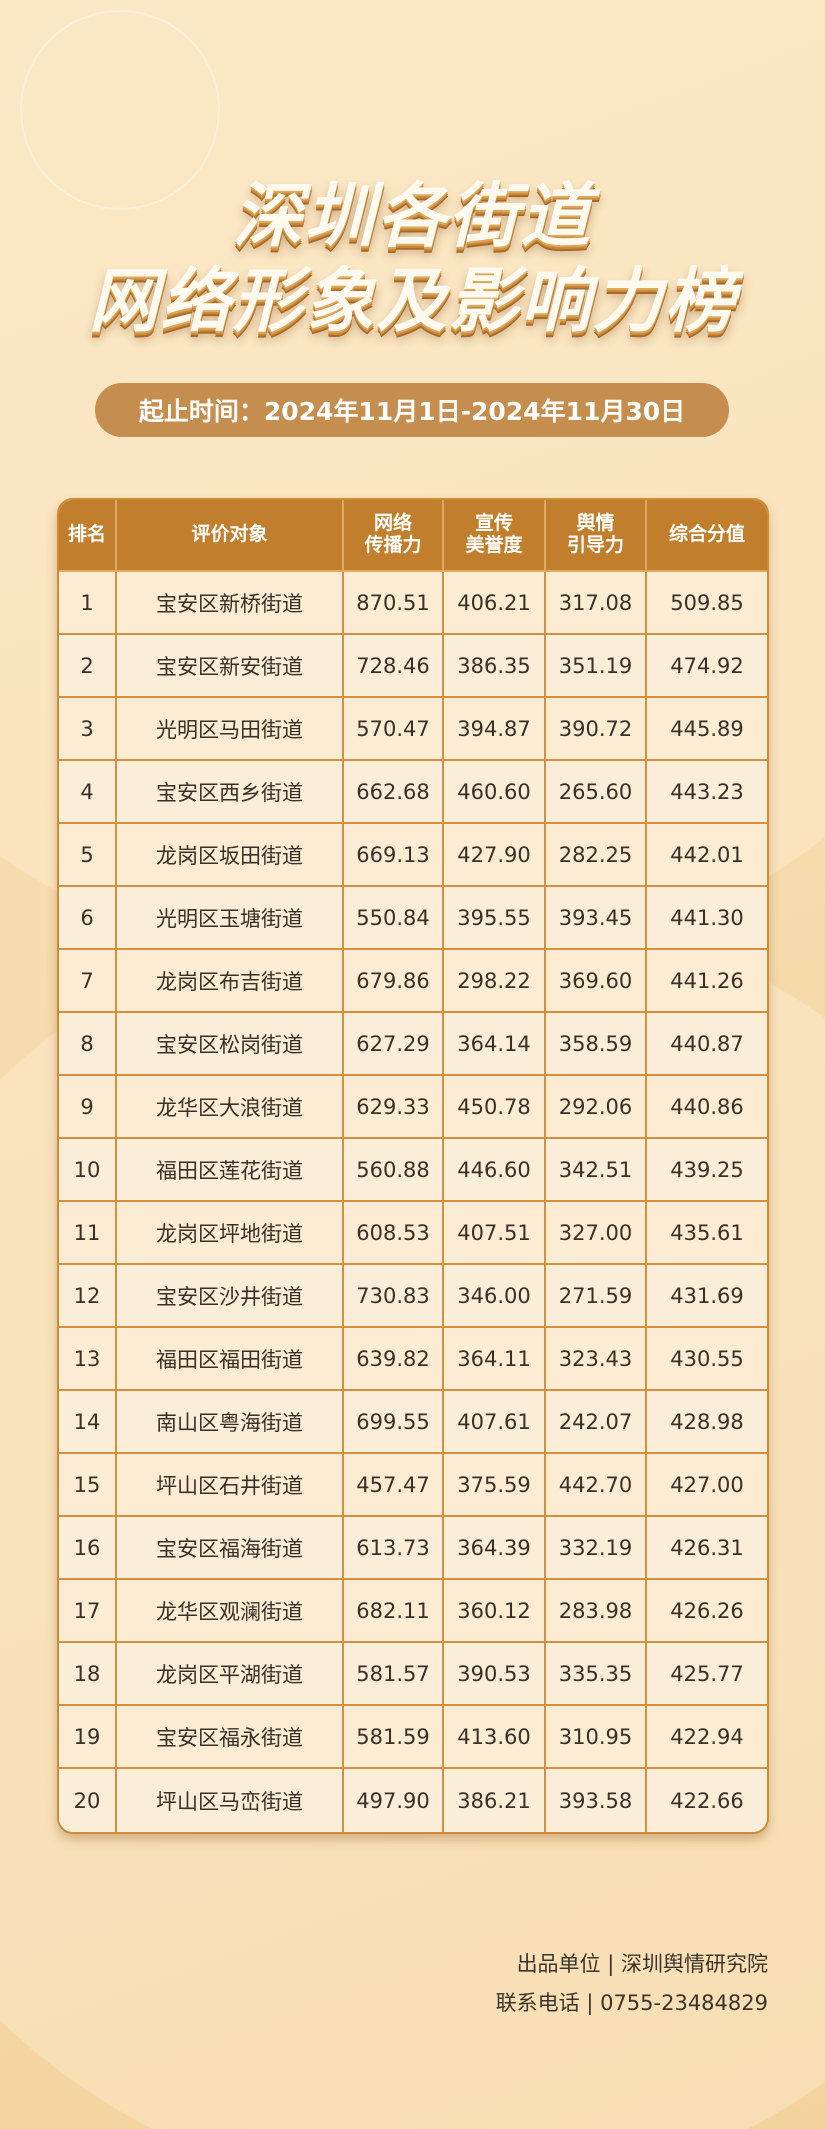  I want to click on cell-rank: 16, so click(88, 1548).